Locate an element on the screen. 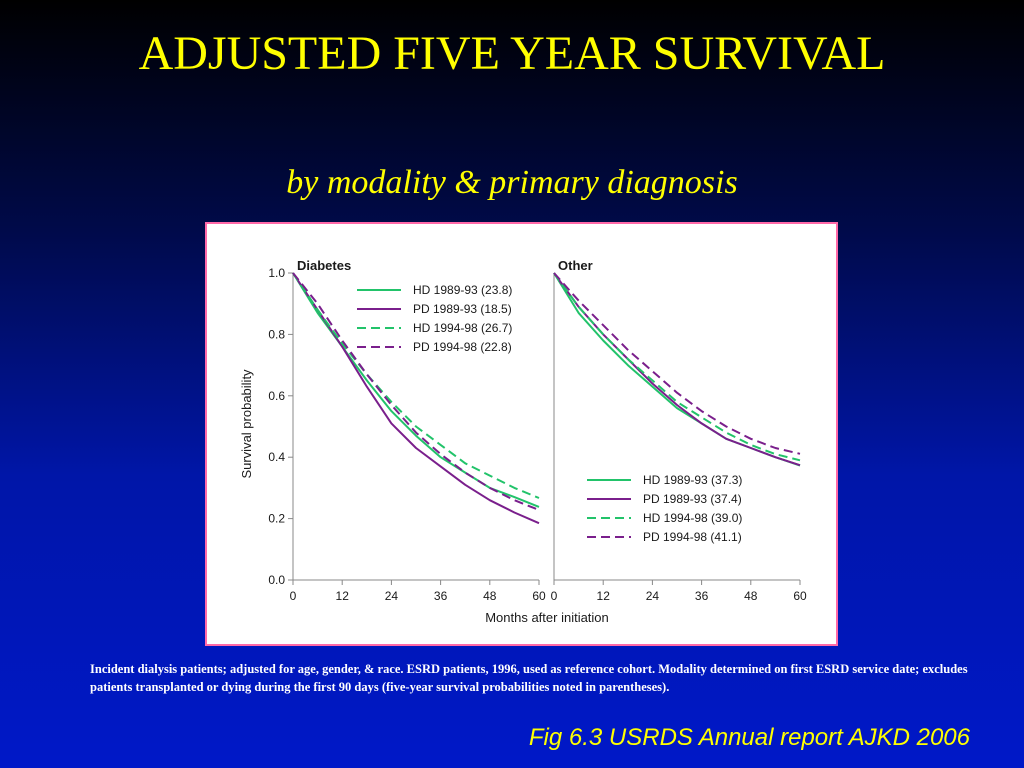  slide-subtitle: by modality & primary diagnosis is located at coordinates (512, 182).